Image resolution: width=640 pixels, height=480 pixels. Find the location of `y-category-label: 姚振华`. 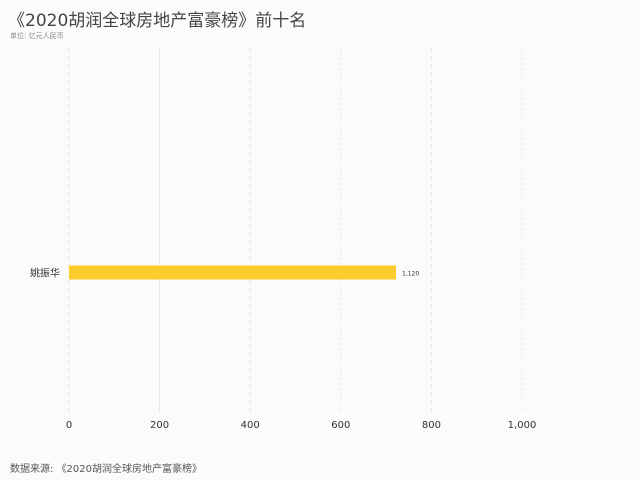

y-category-label: 姚振华 is located at coordinates (45, 273).